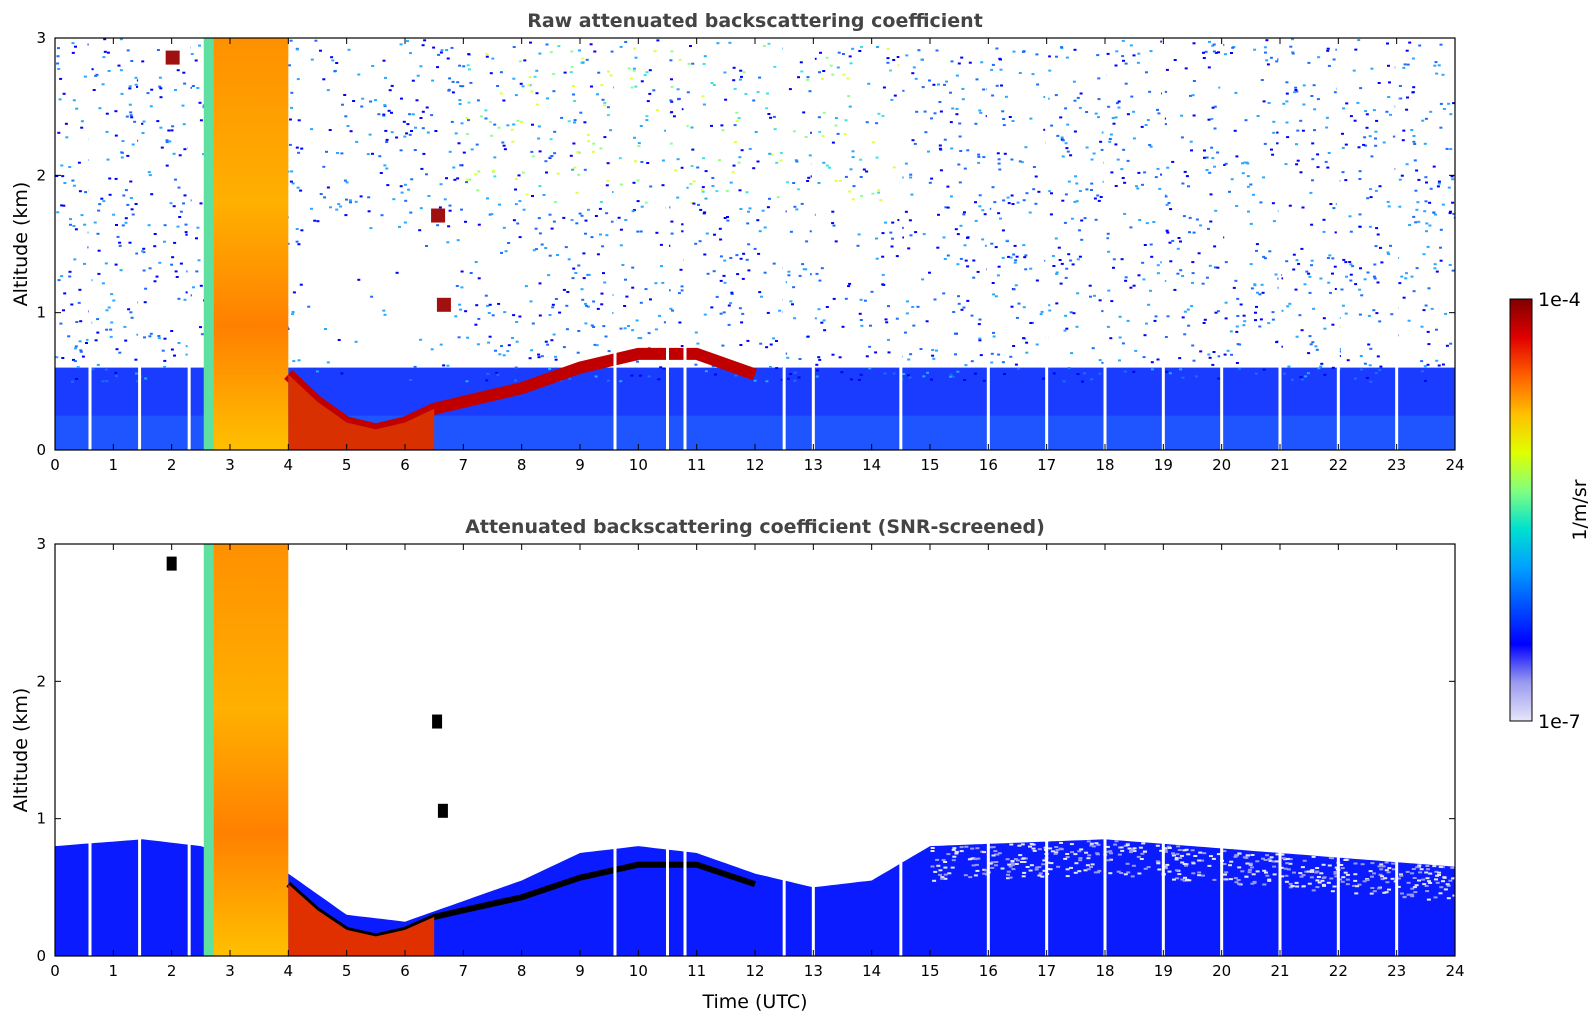  Describe the element at coordinates (580, 971) in the screenshot. I see `screened-x-tick-label: 9` at that location.